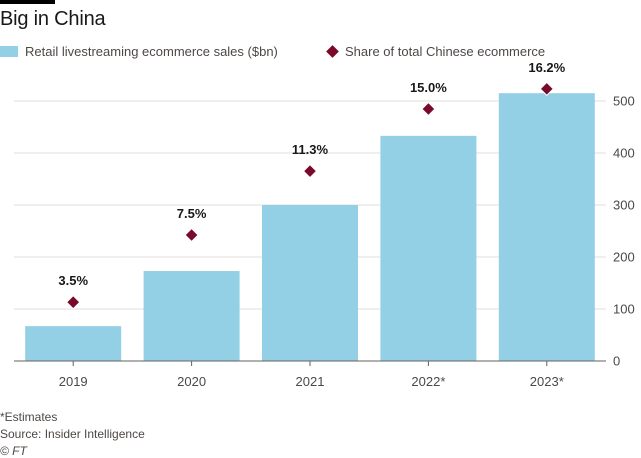 The height and width of the screenshot is (458, 641). Describe the element at coordinates (310, 149) in the screenshot. I see `share-data-label: 11.3%` at that location.